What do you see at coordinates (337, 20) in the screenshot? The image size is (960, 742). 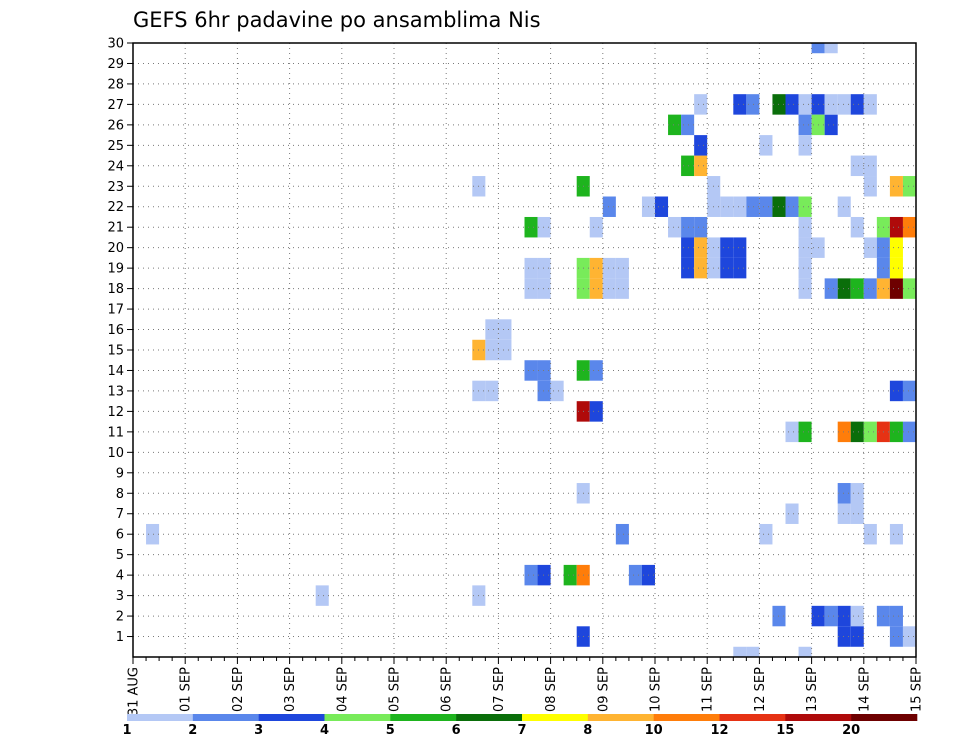 I see `chart-title: GEFS 6hr padavine po ansamblima Nis` at bounding box center [337, 20].